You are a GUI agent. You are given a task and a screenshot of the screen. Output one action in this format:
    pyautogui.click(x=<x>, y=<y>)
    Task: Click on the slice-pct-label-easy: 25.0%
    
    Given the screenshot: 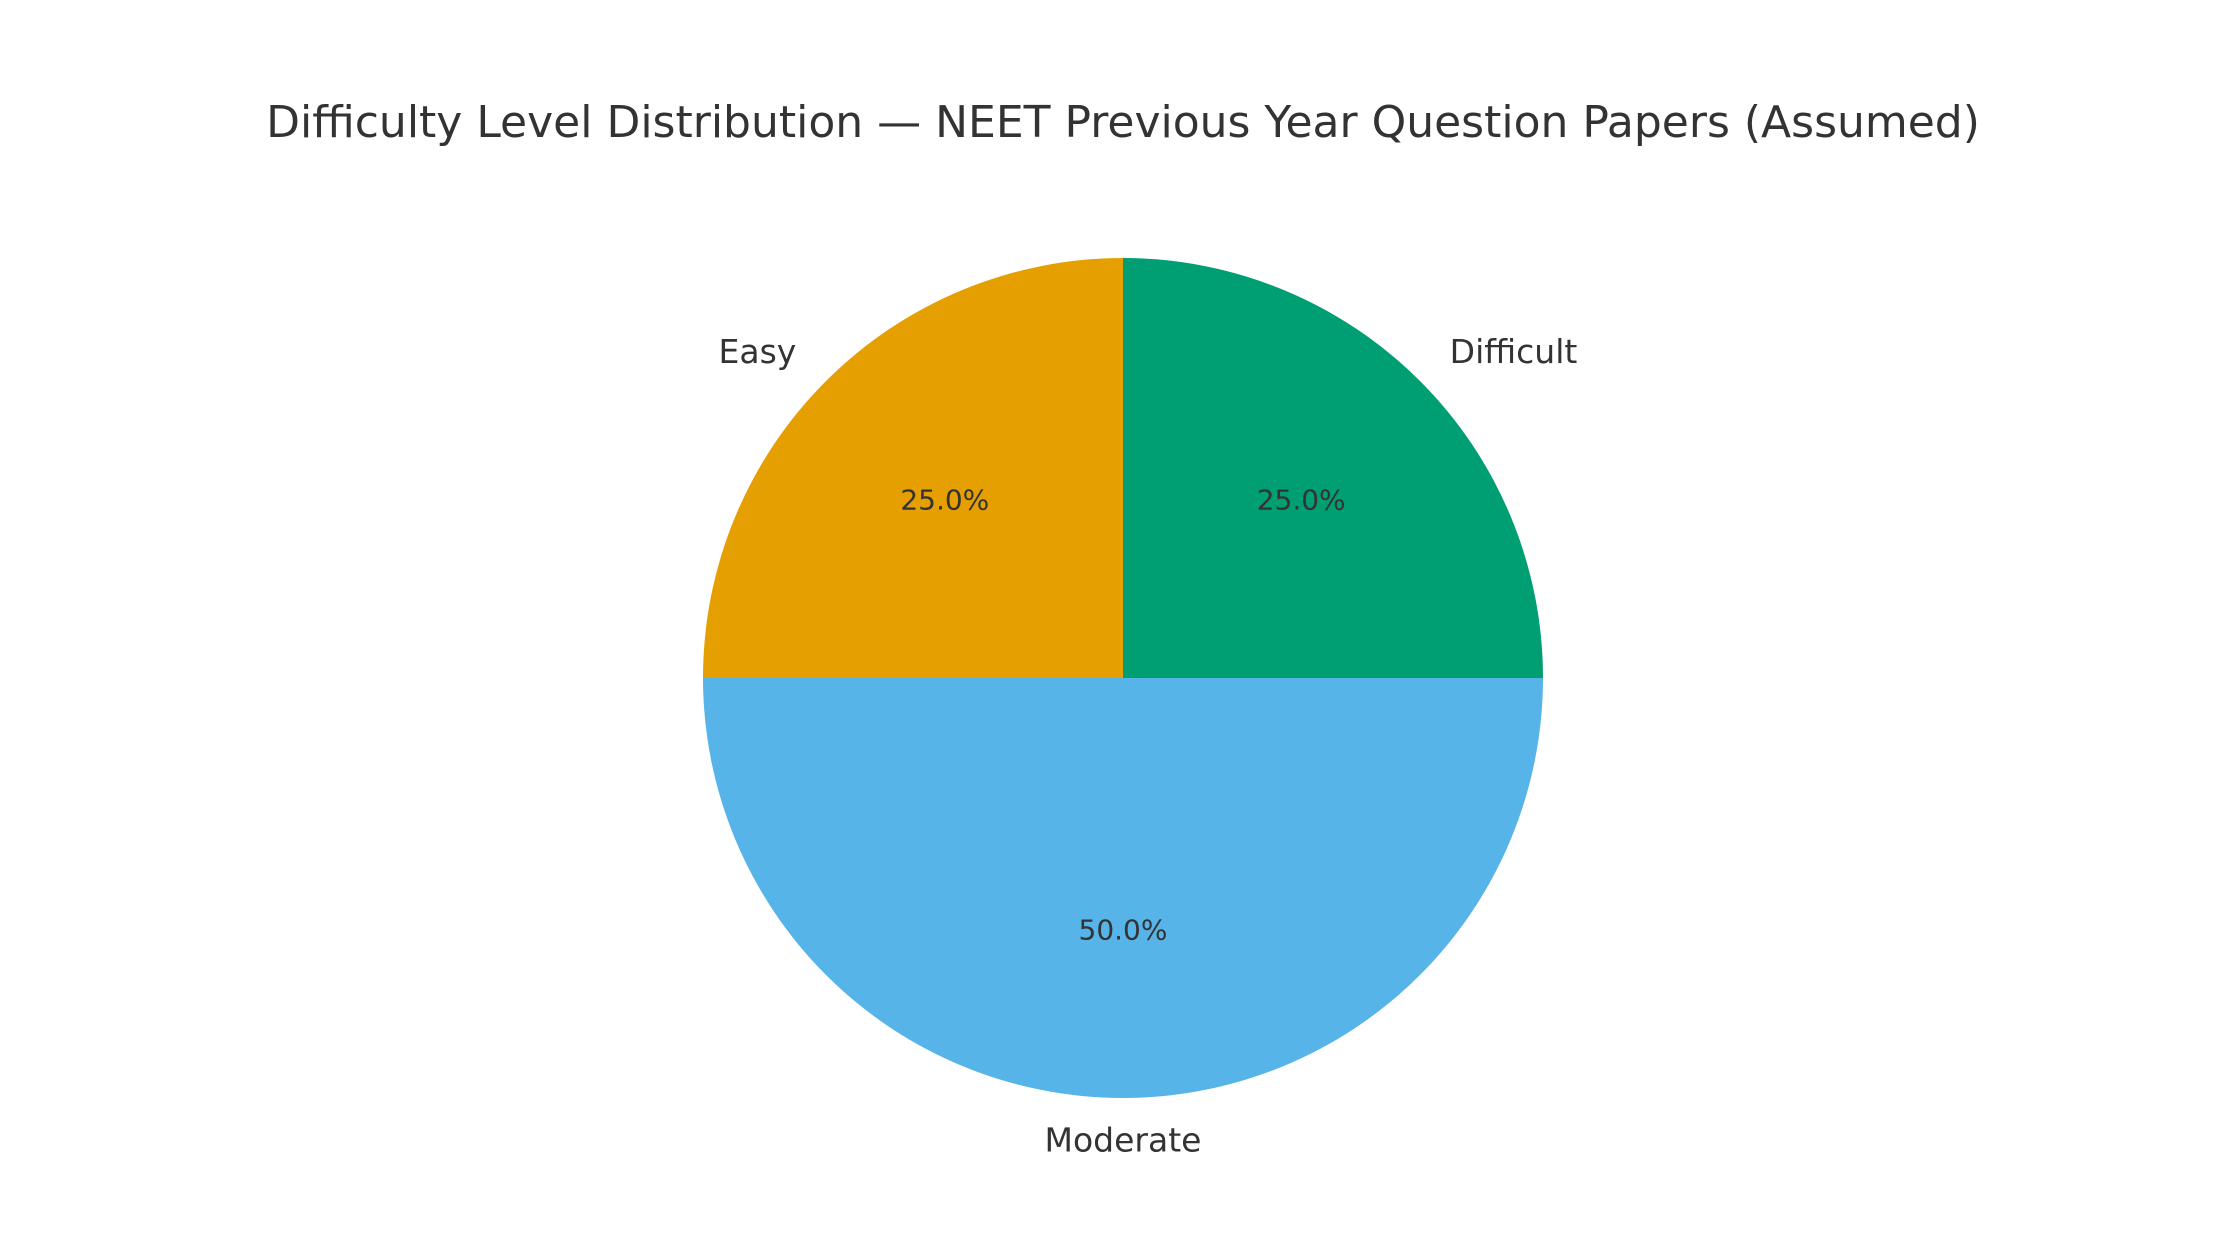 What is the action you would take?
    pyautogui.click(x=944, y=499)
    